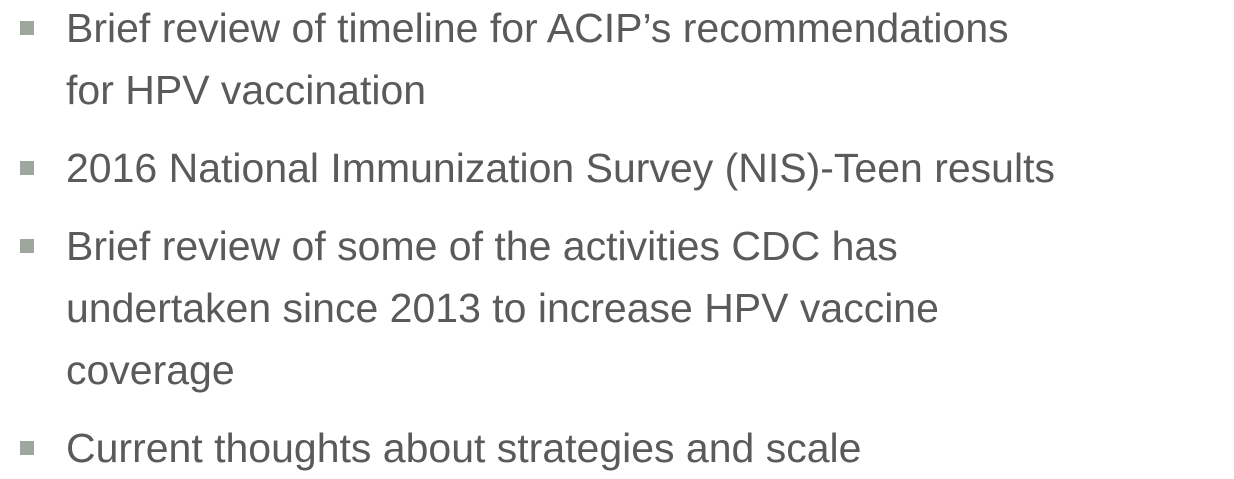  Describe the element at coordinates (150, 370) in the screenshot. I see `bullet-text: coverage` at that location.